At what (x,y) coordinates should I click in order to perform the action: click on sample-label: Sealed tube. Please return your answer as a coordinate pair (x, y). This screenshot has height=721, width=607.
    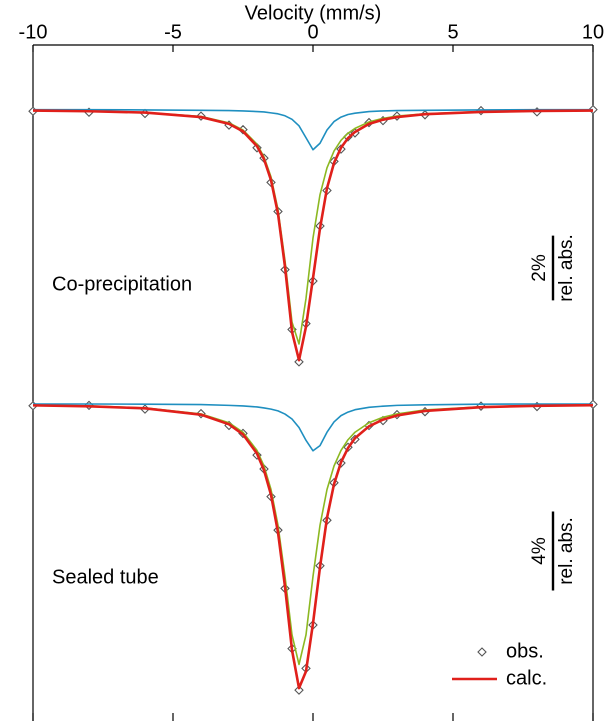
    Looking at the image, I should click on (105, 577).